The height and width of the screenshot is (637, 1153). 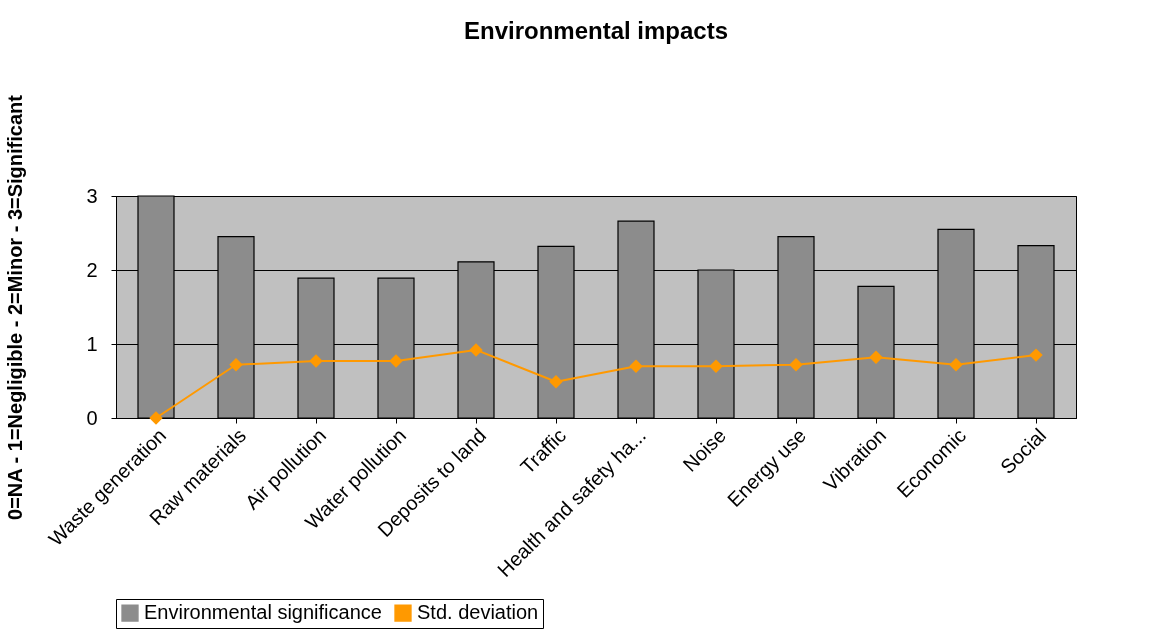 What do you see at coordinates (15, 307) in the screenshot?
I see `y-axis-title: 0=NA - 1=Negligible - 2=Minor - 3=Significant` at bounding box center [15, 307].